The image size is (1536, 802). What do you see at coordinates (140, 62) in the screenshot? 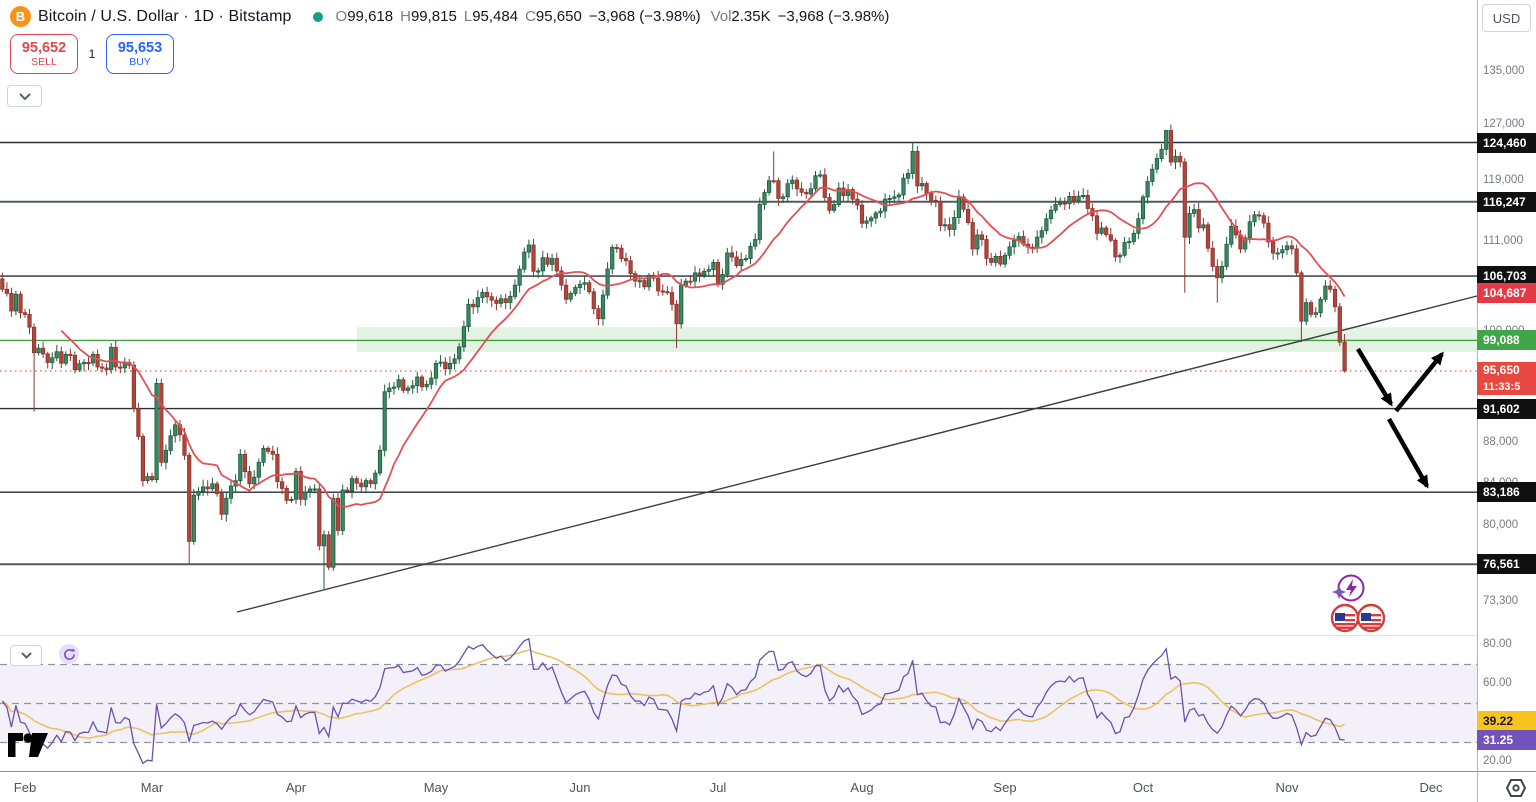
I see `buy-label: BUY` at bounding box center [140, 62].